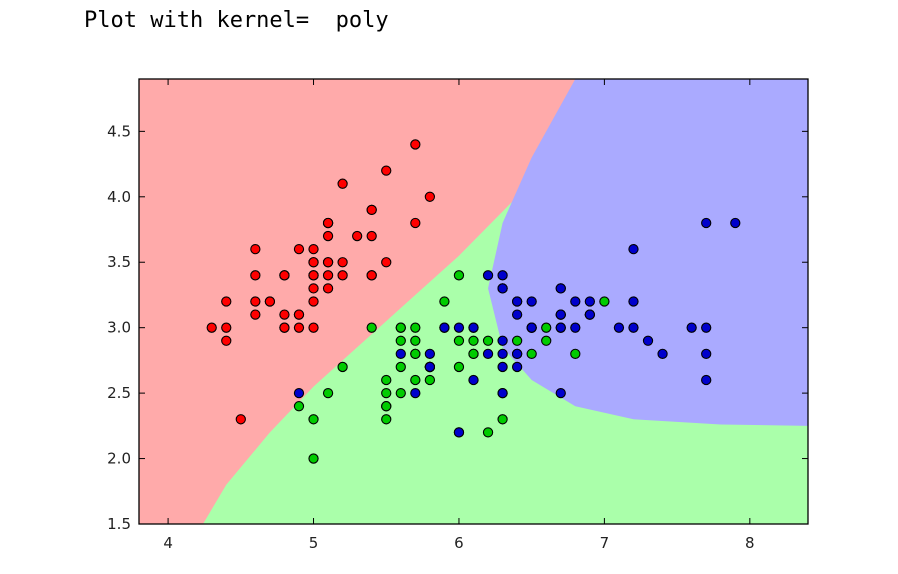  Describe the element at coordinates (119, 328) in the screenshot. I see `y-tick-label: 3.0` at that location.